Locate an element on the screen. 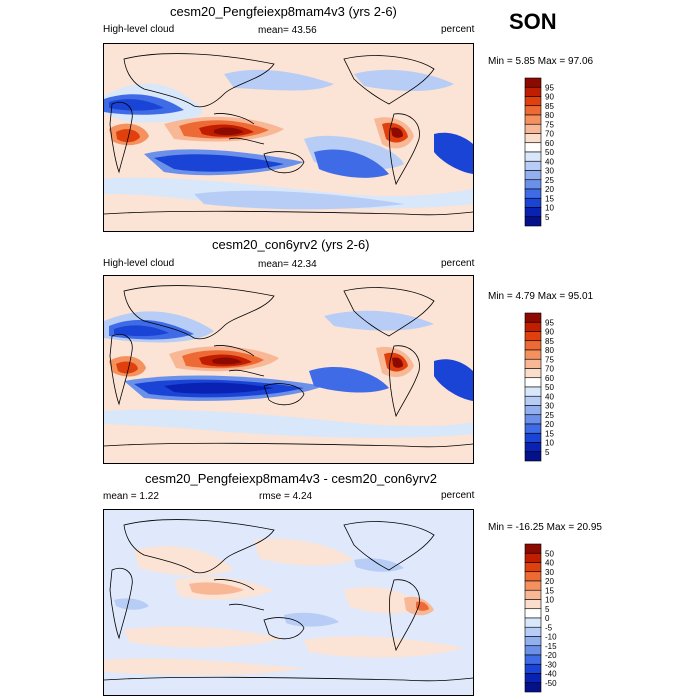 This screenshot has width=700, height=700. panel-1-field-label: High-level cloud is located at coordinates (139, 29).